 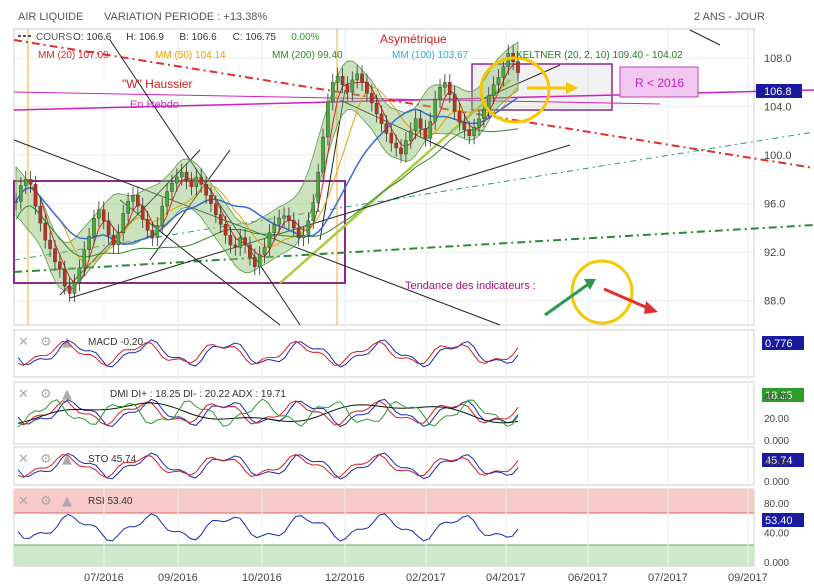 What do you see at coordinates (602, 292) in the screenshot?
I see `highlight-circle-bottom` at bounding box center [602, 292].